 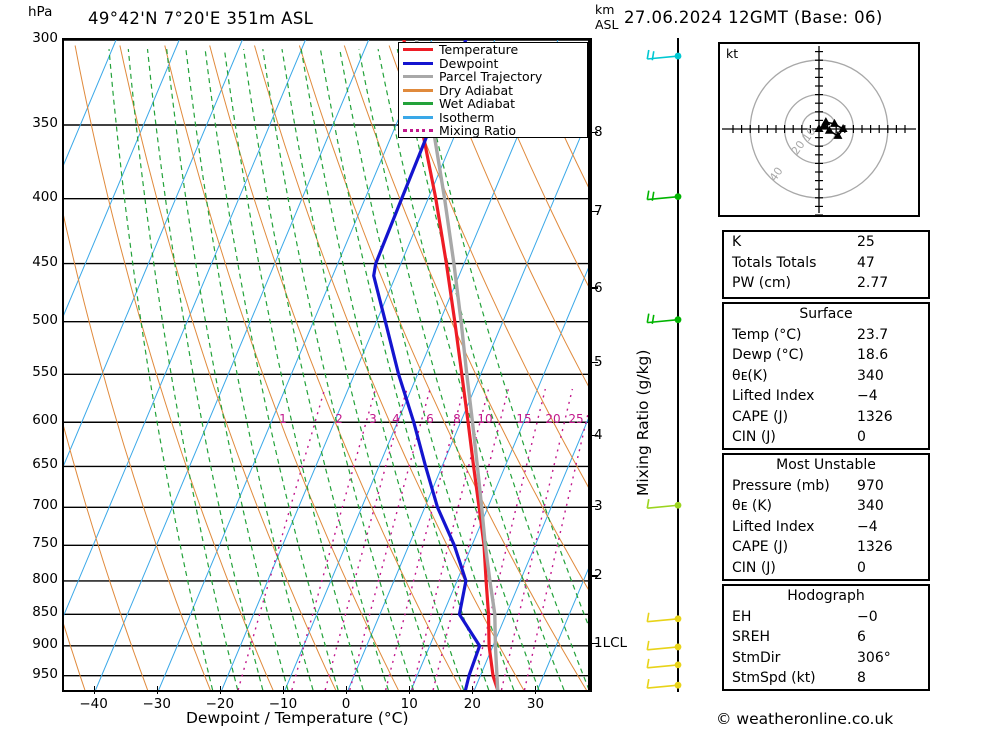 What do you see at coordinates (826, 242) in the screenshot?
I see `stat-row: K 25` at bounding box center [826, 242].